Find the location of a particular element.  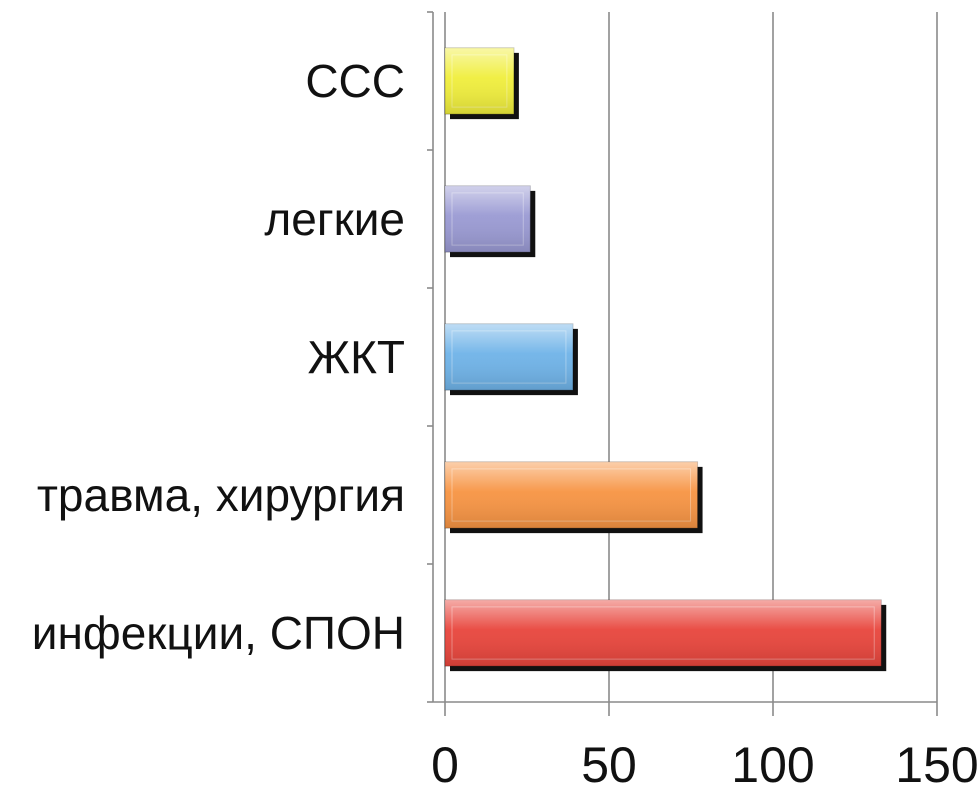

category-label: травма, хирургия is located at coordinates (221, 495).